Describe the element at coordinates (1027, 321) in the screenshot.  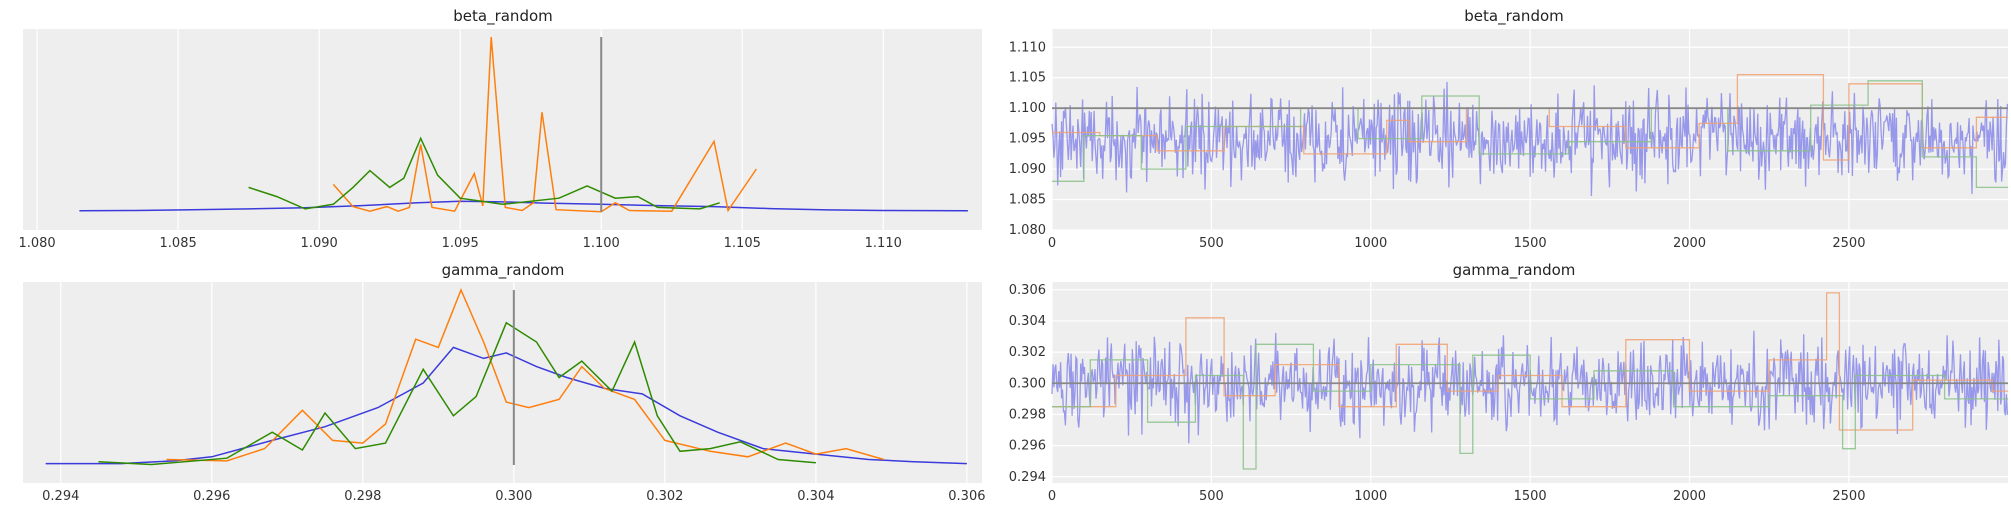
I see `y-tick-label: 0.304` at that location.